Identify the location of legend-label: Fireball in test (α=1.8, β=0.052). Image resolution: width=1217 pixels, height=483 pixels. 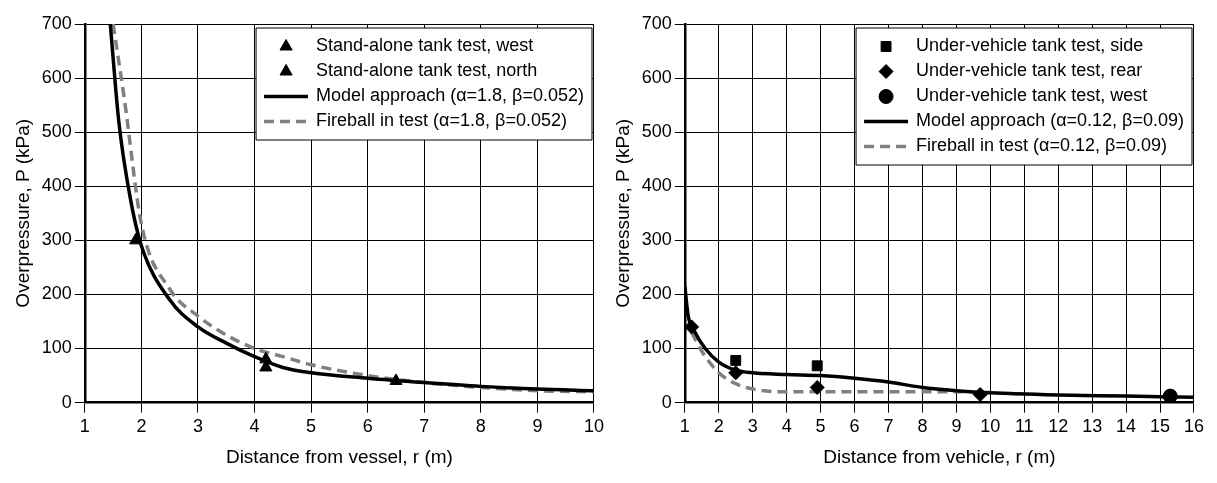
(441, 120).